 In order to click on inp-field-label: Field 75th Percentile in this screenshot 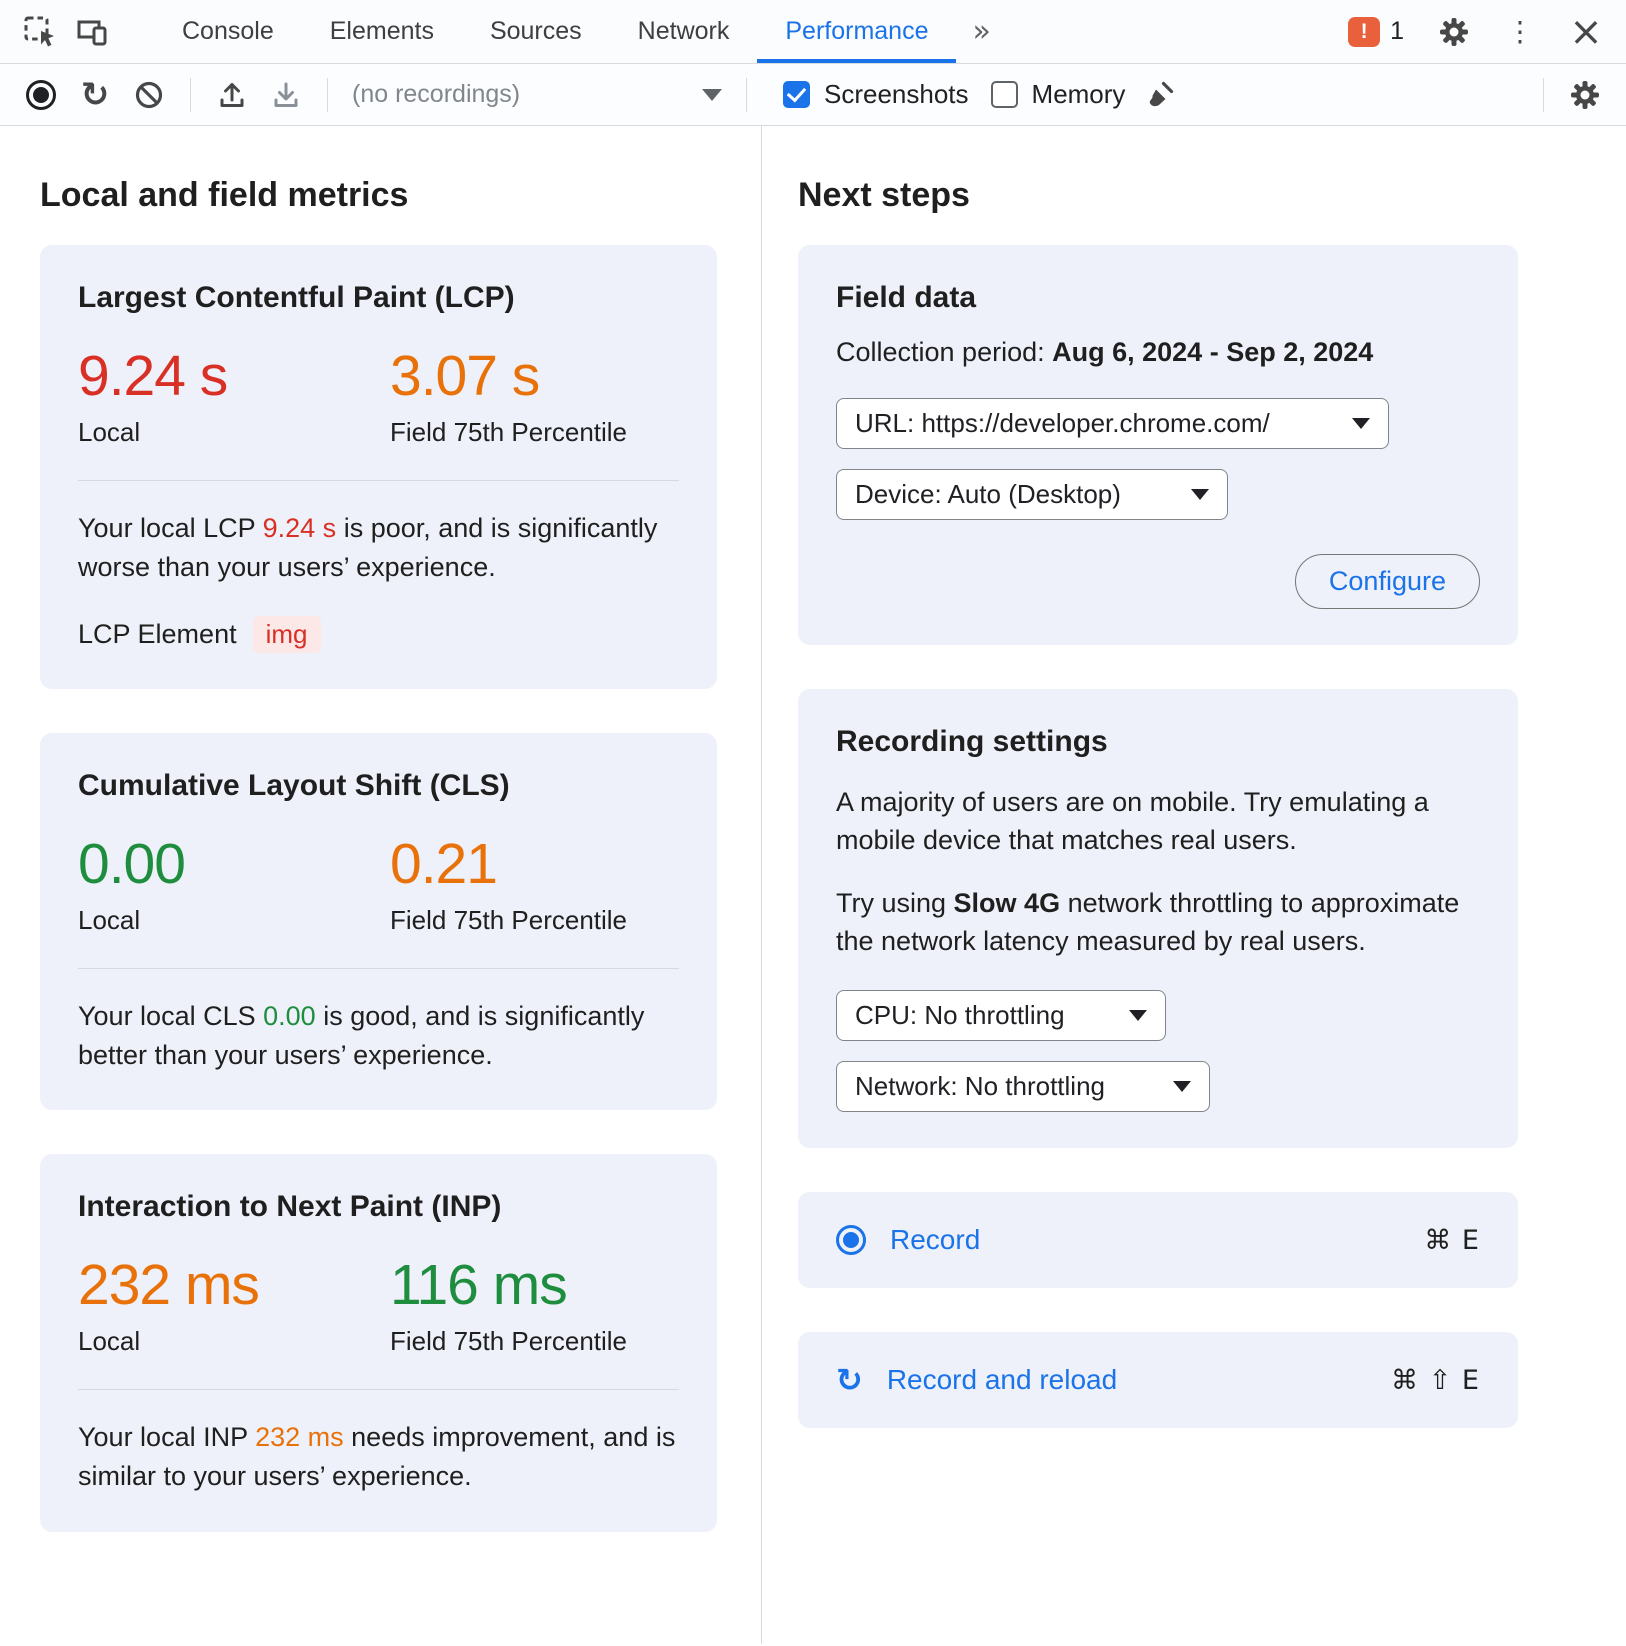, I will do `click(509, 1341)`.